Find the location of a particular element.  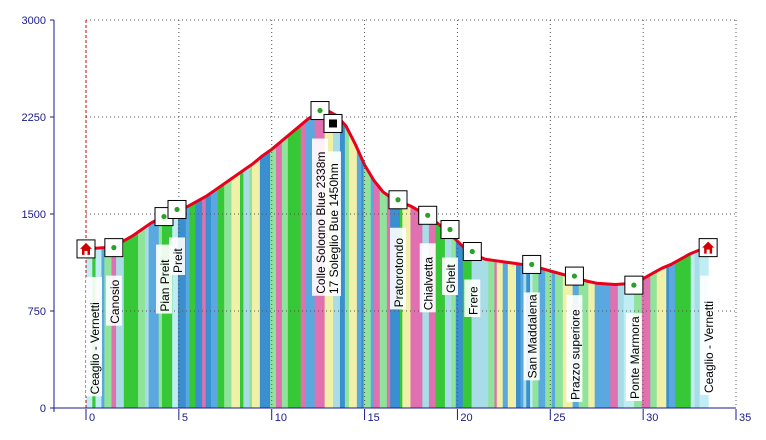

x-tick-label: 35 is located at coordinates (745, 418).